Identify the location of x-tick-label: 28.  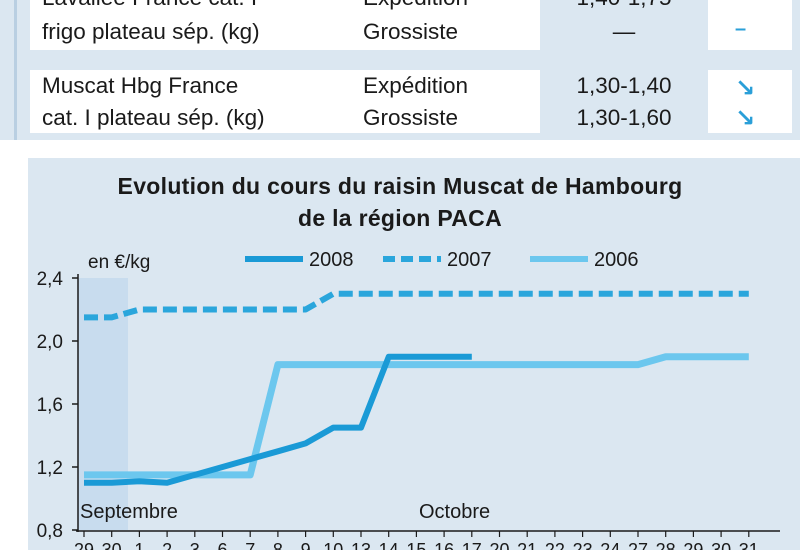
(666, 545).